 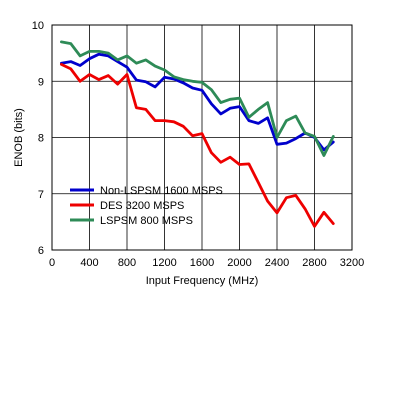 What do you see at coordinates (202, 281) in the screenshot?
I see `x-axis-label: Input Frequency (MHz)` at bounding box center [202, 281].